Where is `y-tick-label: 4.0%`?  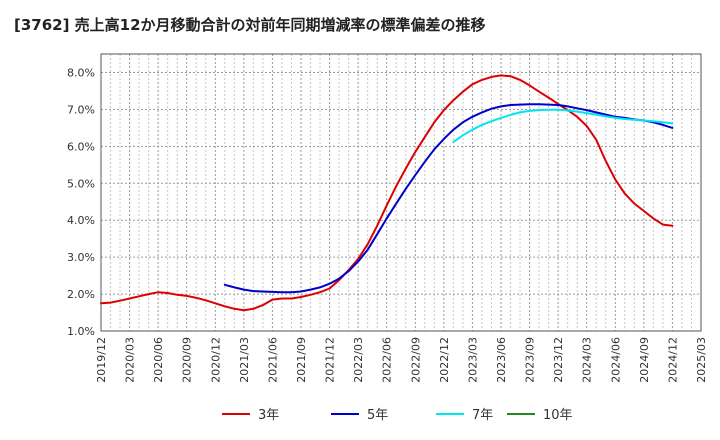
y-tick-label: 4.0% is located at coordinates (81, 220).